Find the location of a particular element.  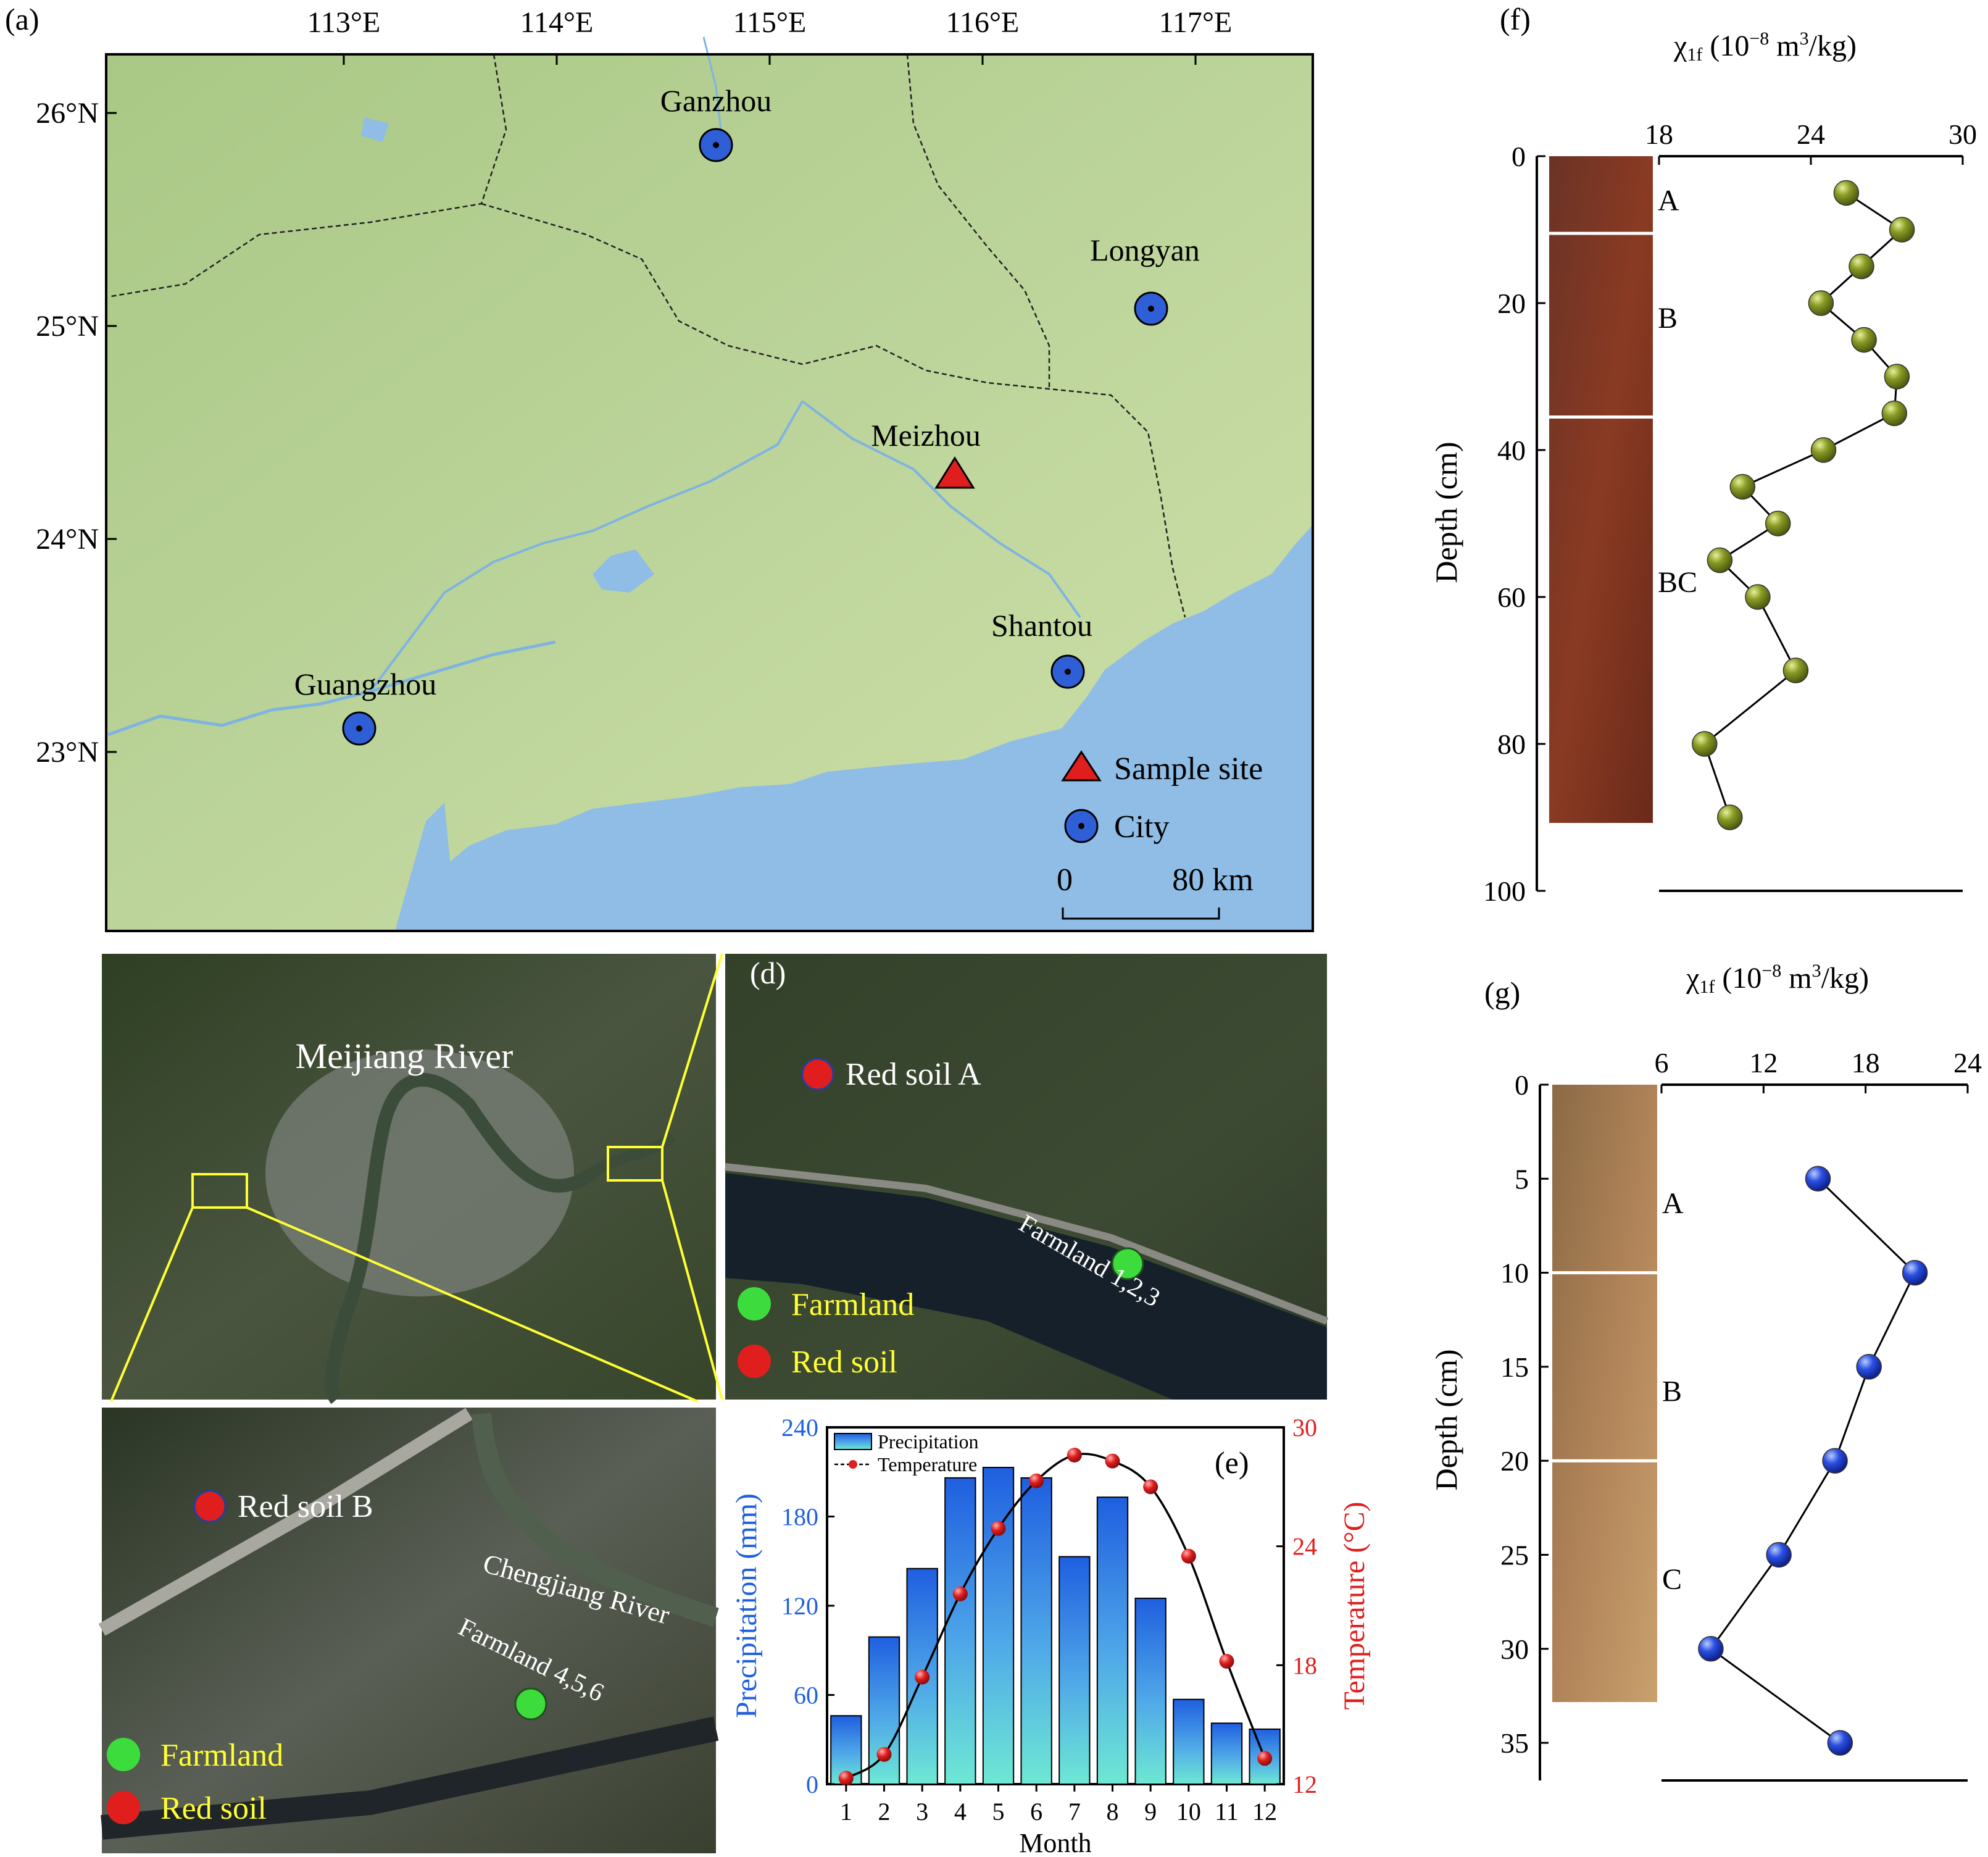

panel-c-image is located at coordinates (409, 1630).